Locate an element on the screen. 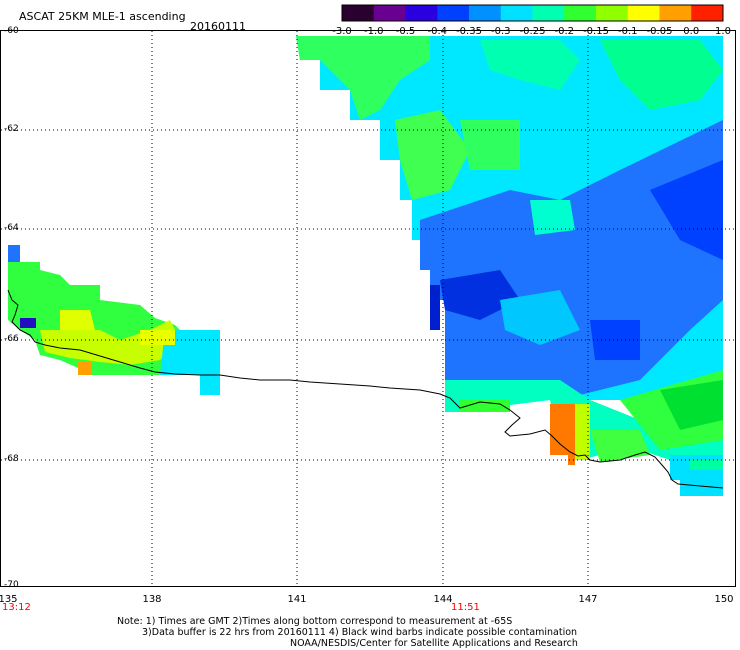  lat-label: -66 is located at coordinates (11, 339).